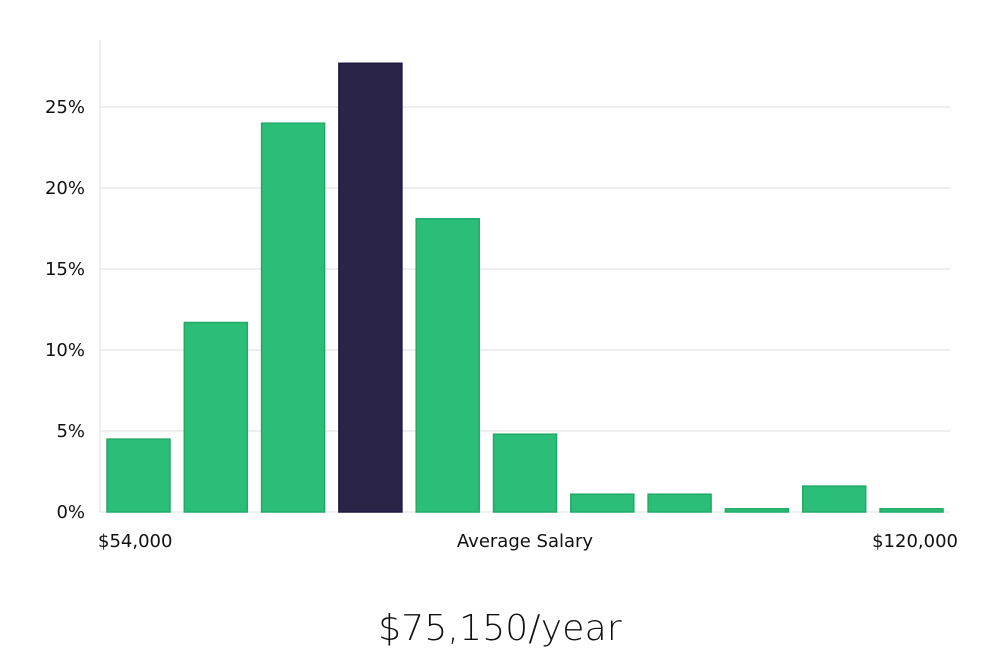  Describe the element at coordinates (500, 628) in the screenshot. I see `average-salary-value: $75,150/year` at that location.